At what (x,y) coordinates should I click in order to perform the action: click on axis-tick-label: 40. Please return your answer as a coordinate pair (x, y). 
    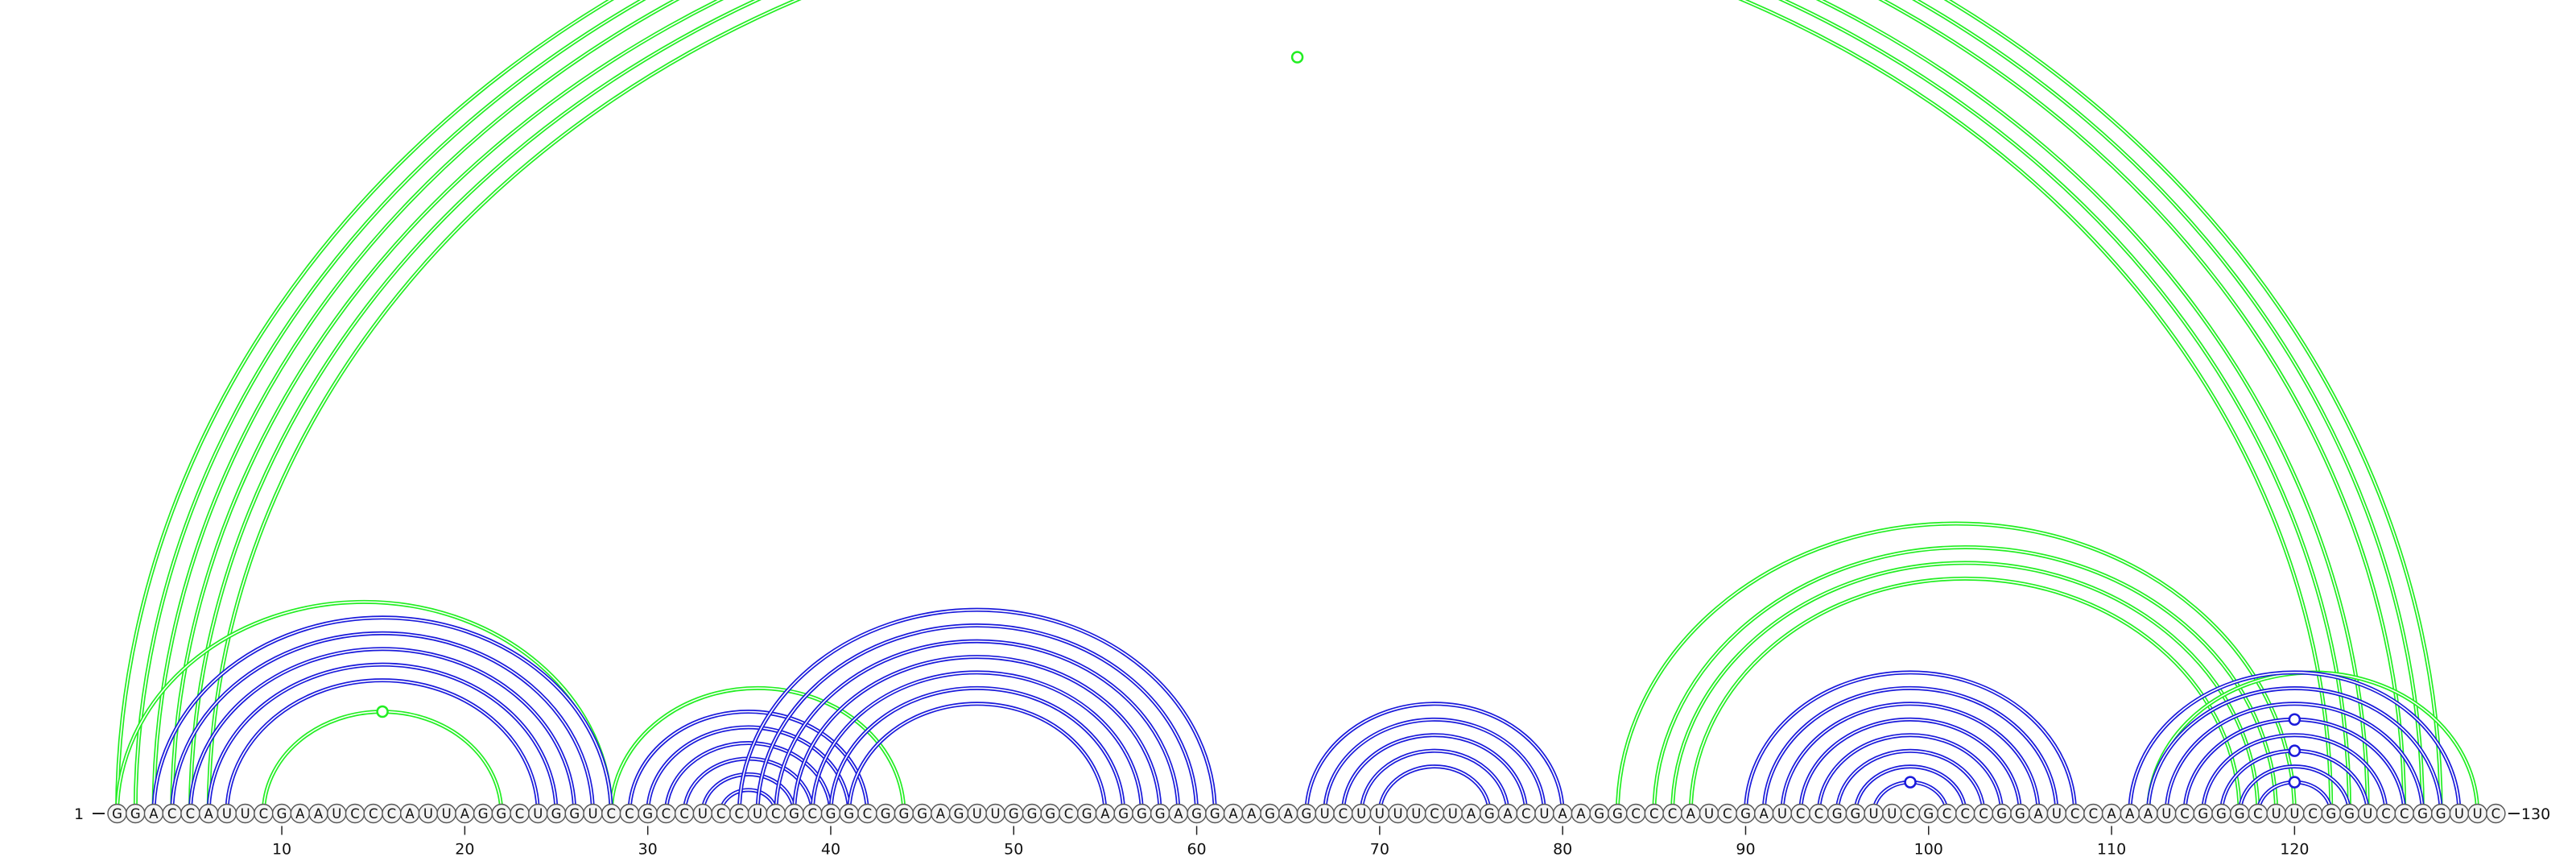
    Looking at the image, I should click on (830, 849).